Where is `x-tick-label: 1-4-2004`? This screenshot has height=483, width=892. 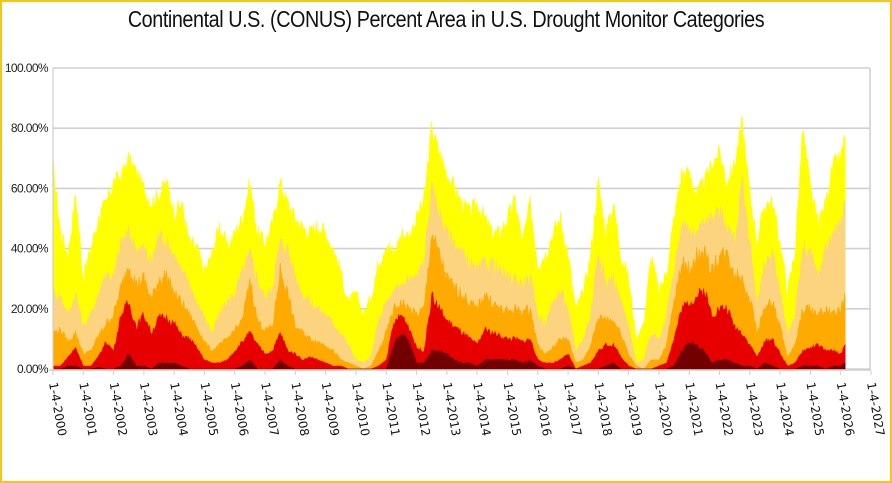
x-tick-label: 1-4-2004 is located at coordinates (178, 409).